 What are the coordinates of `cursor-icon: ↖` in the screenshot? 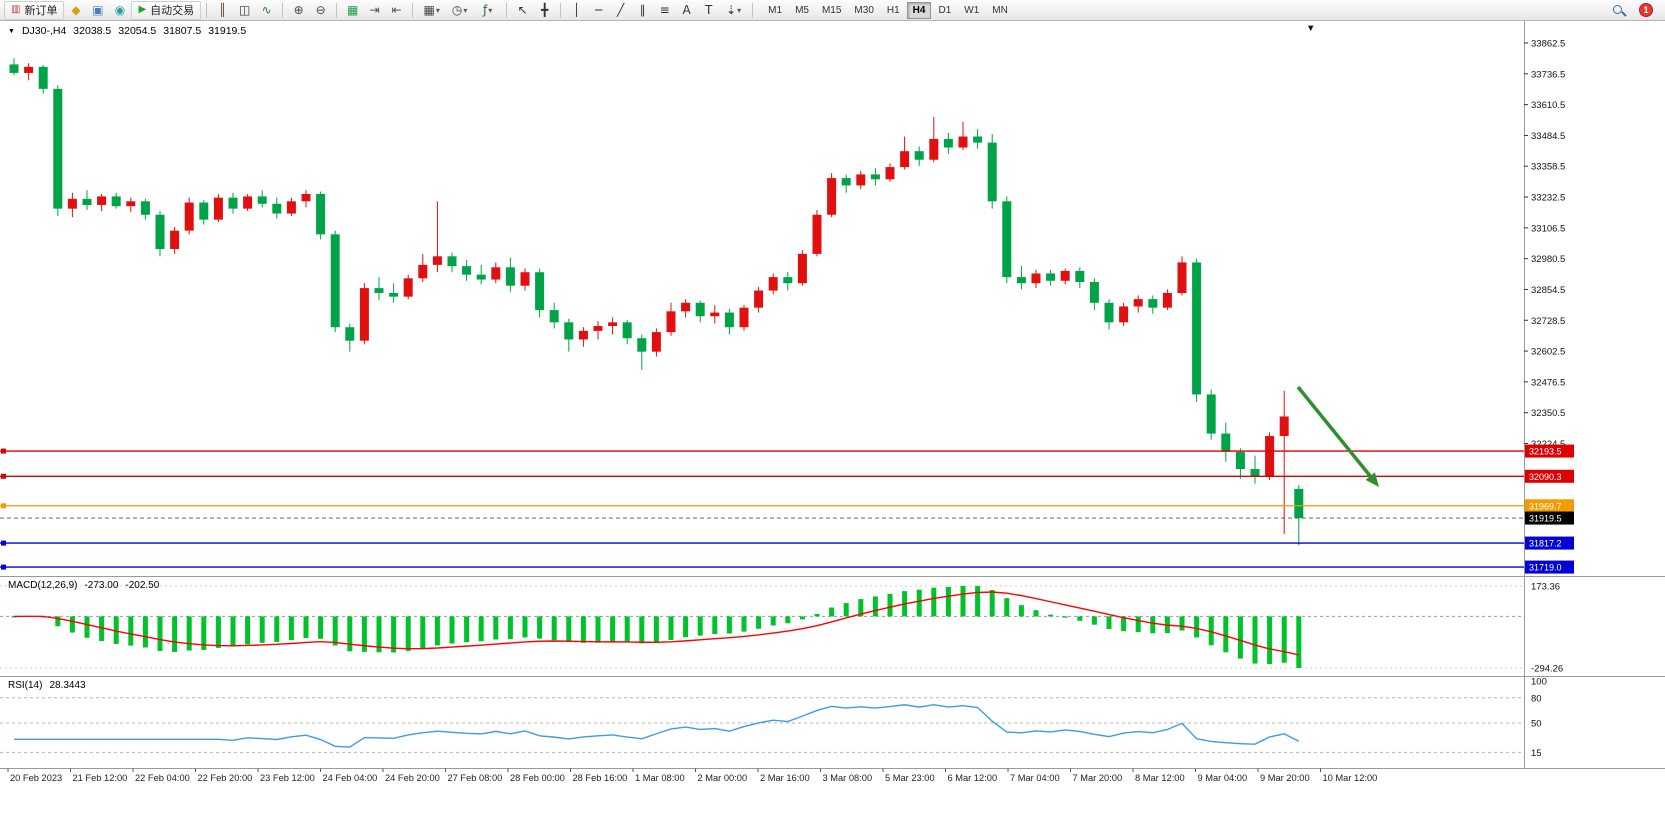 It's located at (522, 10).